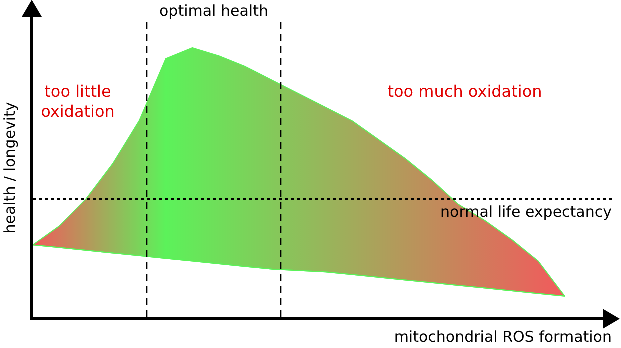 Image resolution: width=621 pixels, height=348 pixels. I want to click on y-axis-title: health / longevity, so click(10, 168).